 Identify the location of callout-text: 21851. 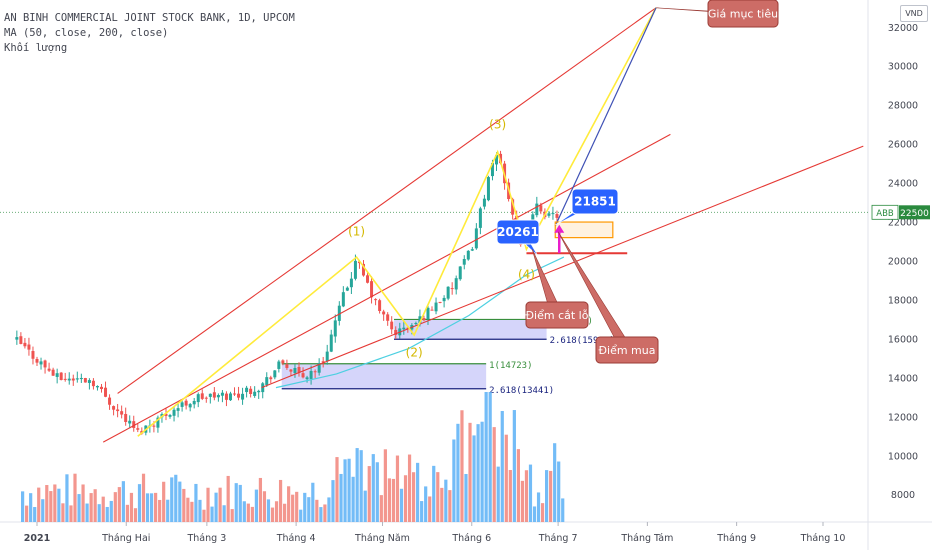
(595, 202).